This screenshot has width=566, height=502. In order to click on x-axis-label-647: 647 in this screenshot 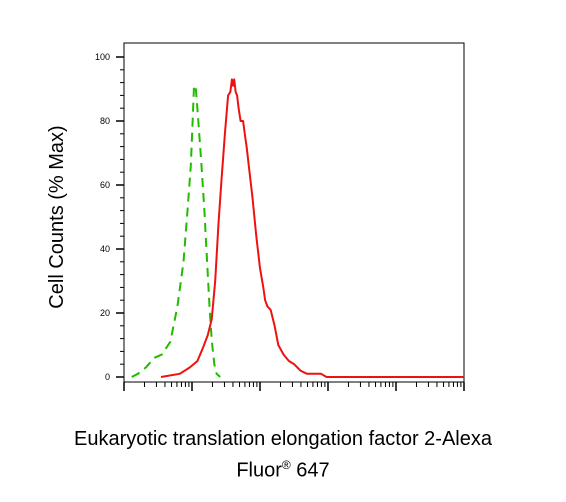, I will do `click(310, 470)`.